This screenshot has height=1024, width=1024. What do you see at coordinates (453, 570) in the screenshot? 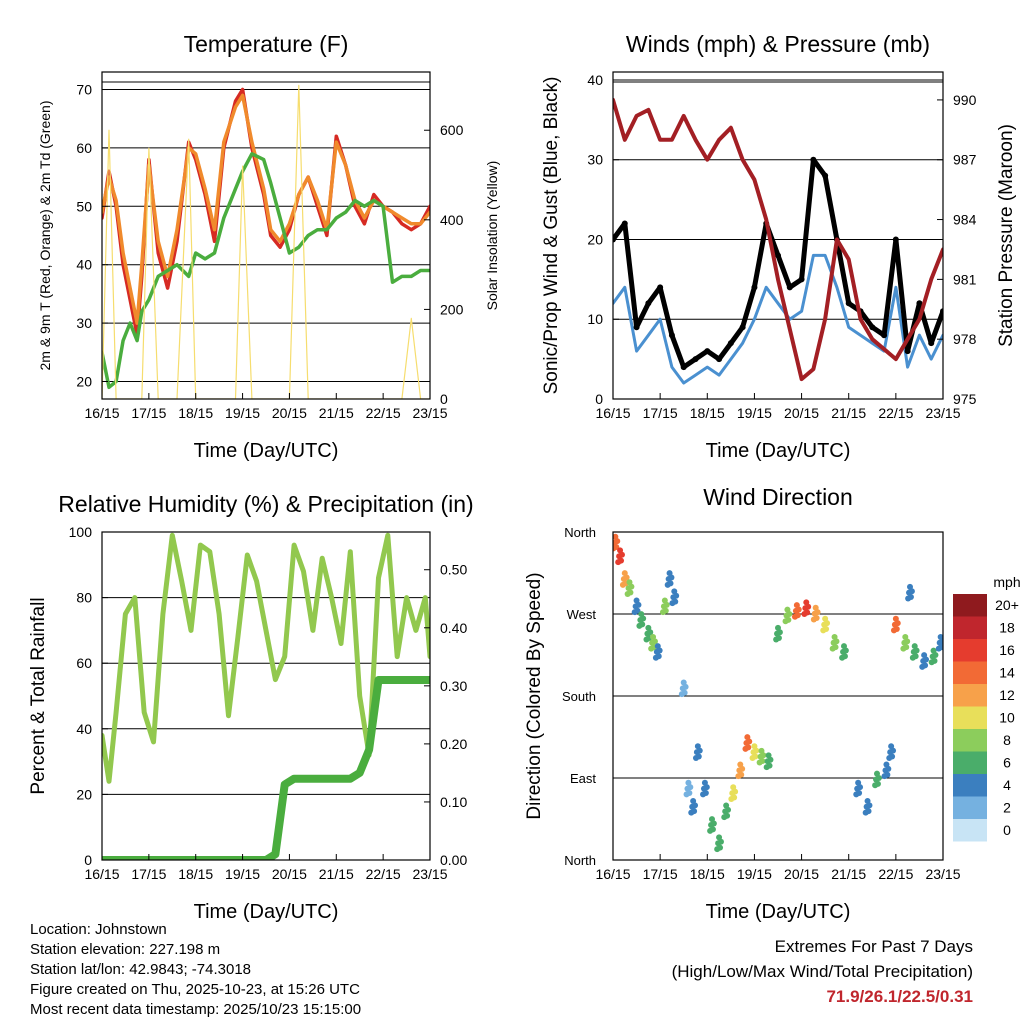
I see `y2-tick-label: 0.50` at bounding box center [453, 570].